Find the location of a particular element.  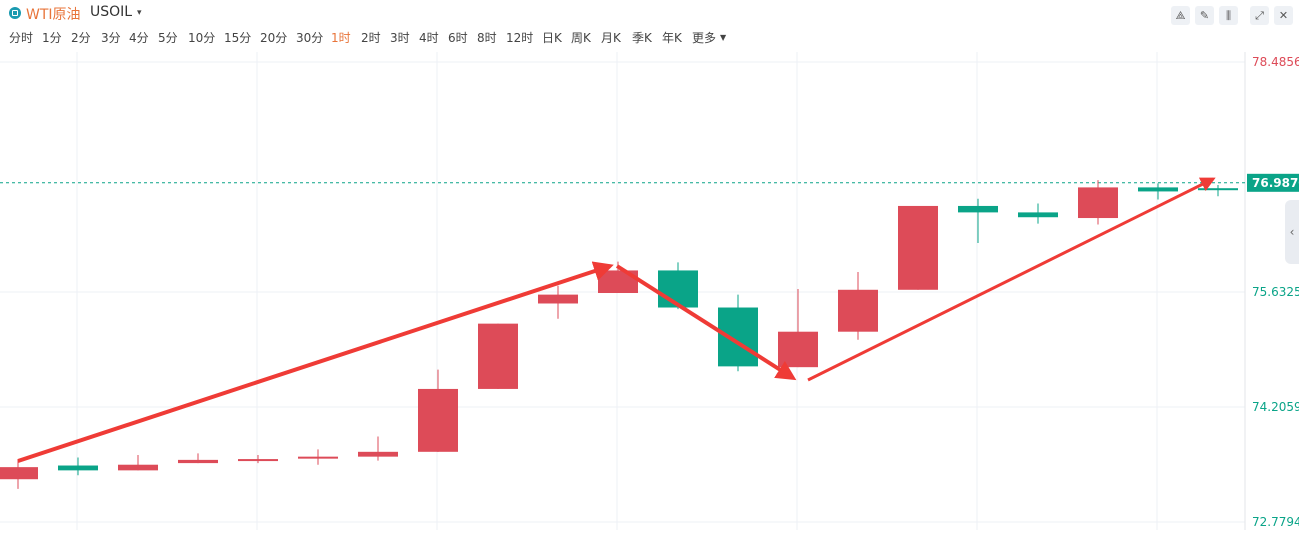

indicator-icon: ⟁ is located at coordinates (1180, 15).